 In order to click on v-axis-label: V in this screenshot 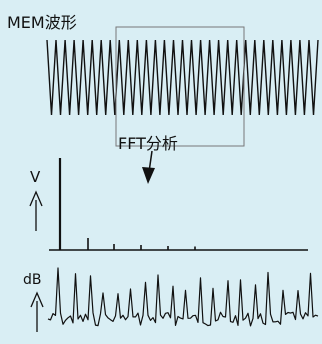, I will do `click(35, 177)`.